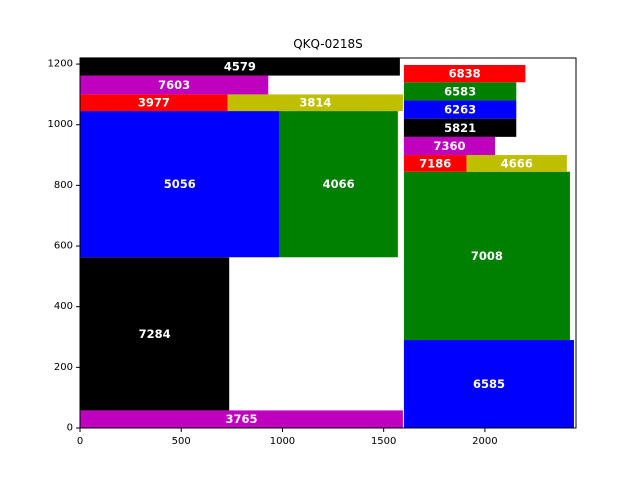  I want to click on treemap-label-5821: 5821, so click(460, 128).